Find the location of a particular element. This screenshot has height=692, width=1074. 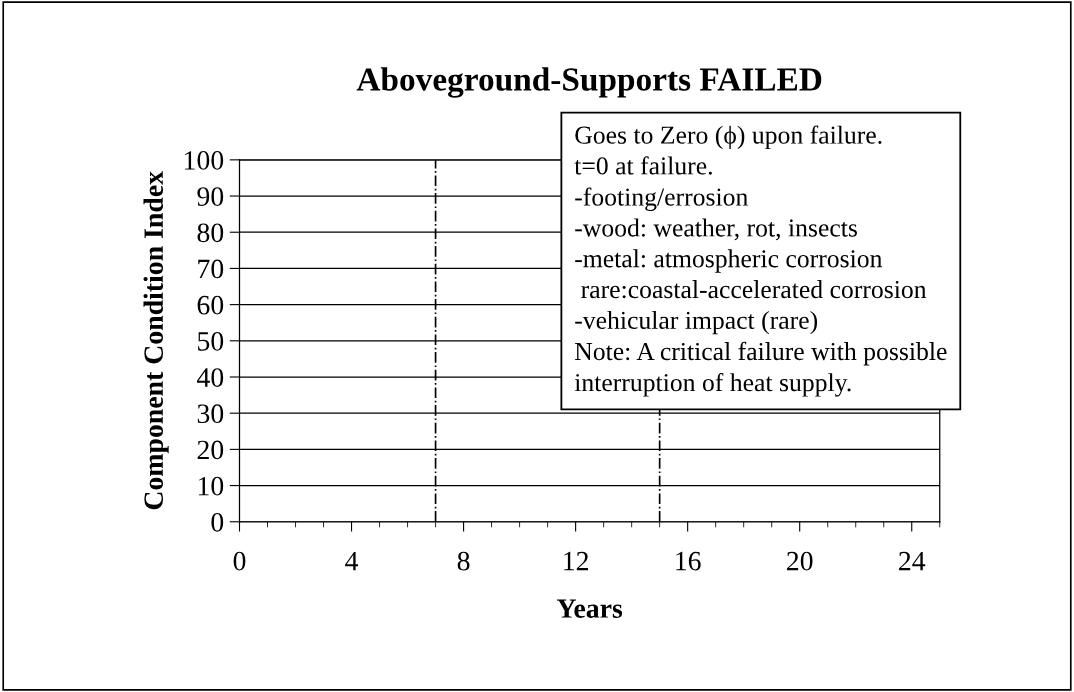

x-tick-label: 24 is located at coordinates (912, 561).